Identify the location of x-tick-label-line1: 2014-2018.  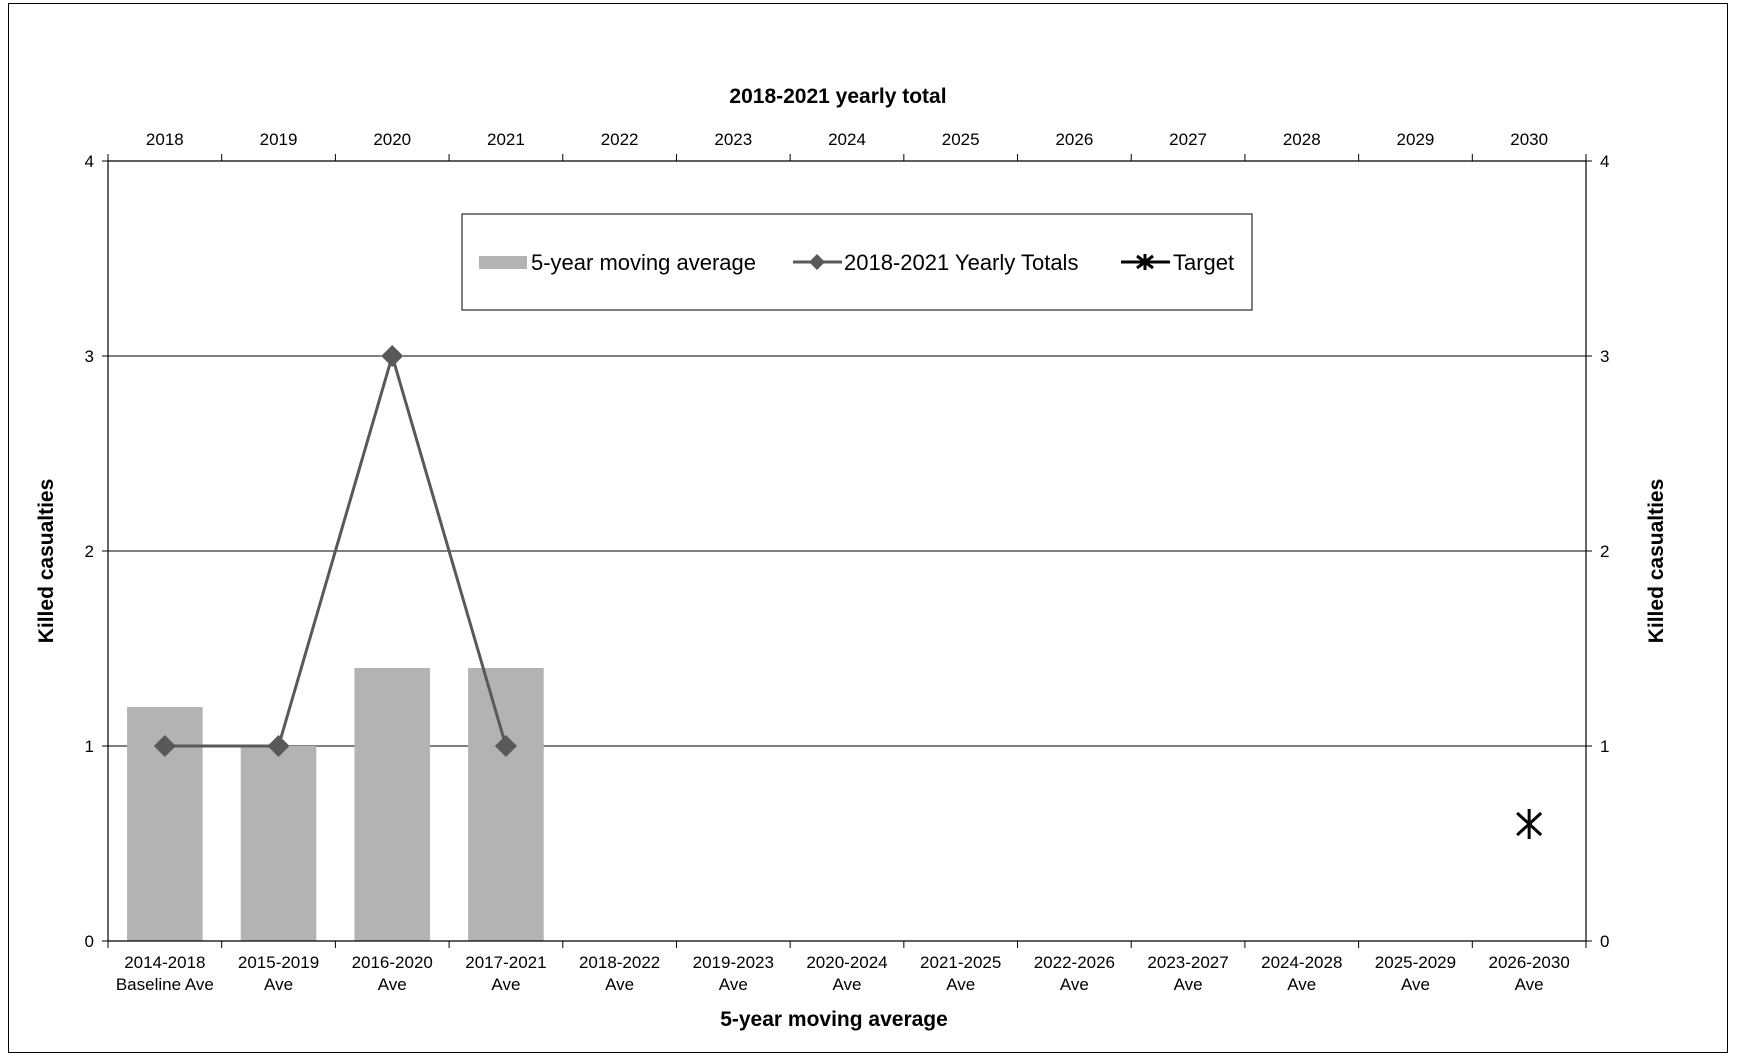
(164, 962).